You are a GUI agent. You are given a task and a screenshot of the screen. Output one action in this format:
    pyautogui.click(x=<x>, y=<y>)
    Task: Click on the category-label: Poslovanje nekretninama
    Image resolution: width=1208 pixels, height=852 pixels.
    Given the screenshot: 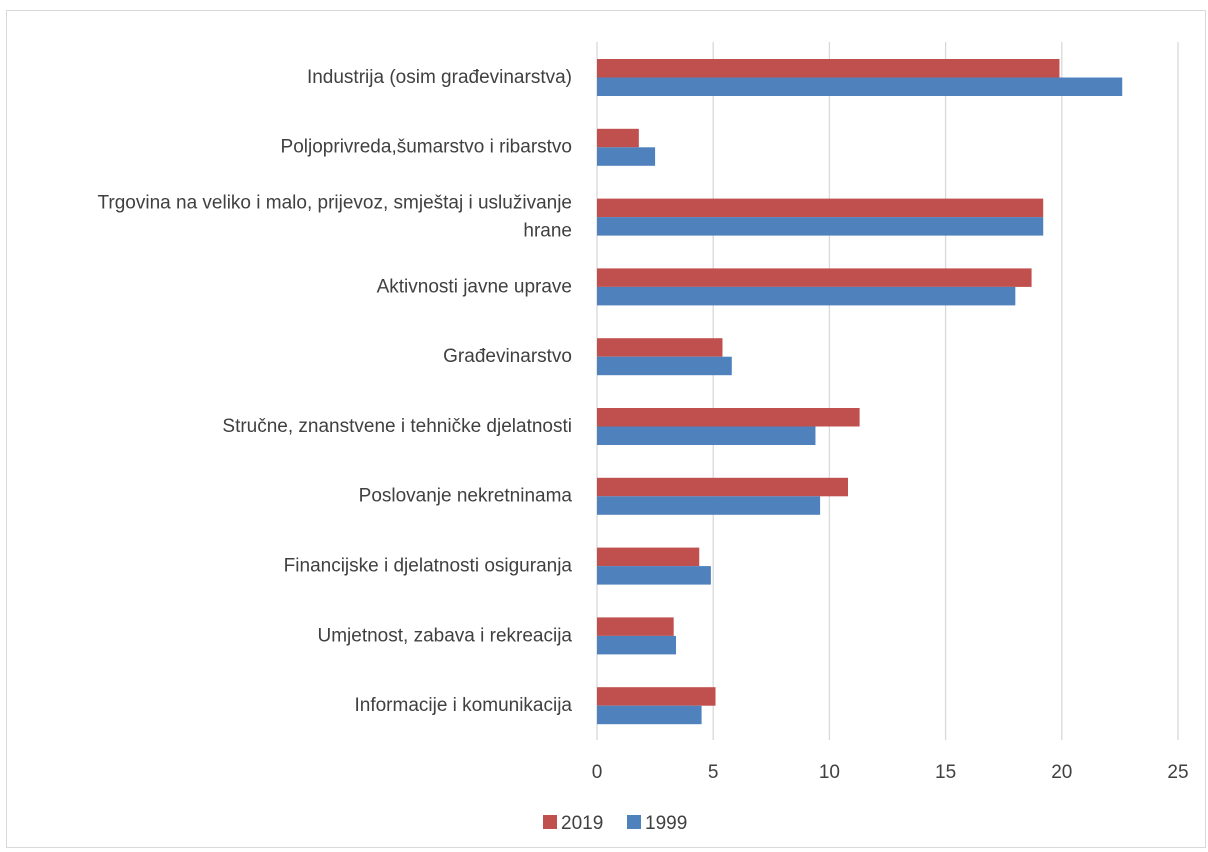 What is the action you would take?
    pyautogui.click(x=466, y=496)
    